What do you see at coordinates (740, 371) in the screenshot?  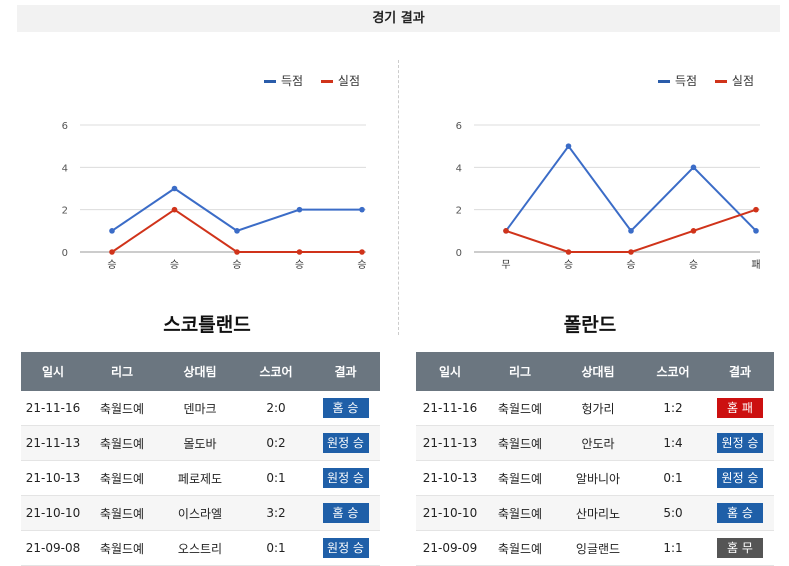 I see `col-header-result: 결과` at bounding box center [740, 371].